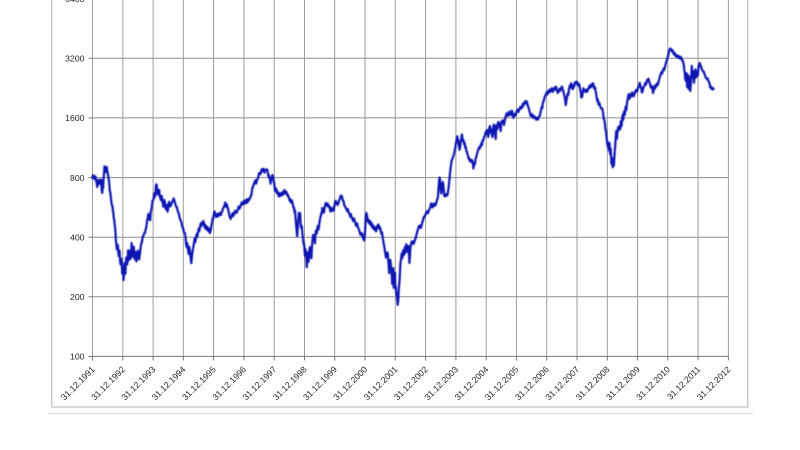 This screenshot has height=450, width=800. Describe the element at coordinates (77, 178) in the screenshot. I see `svg-text: 800` at that location.